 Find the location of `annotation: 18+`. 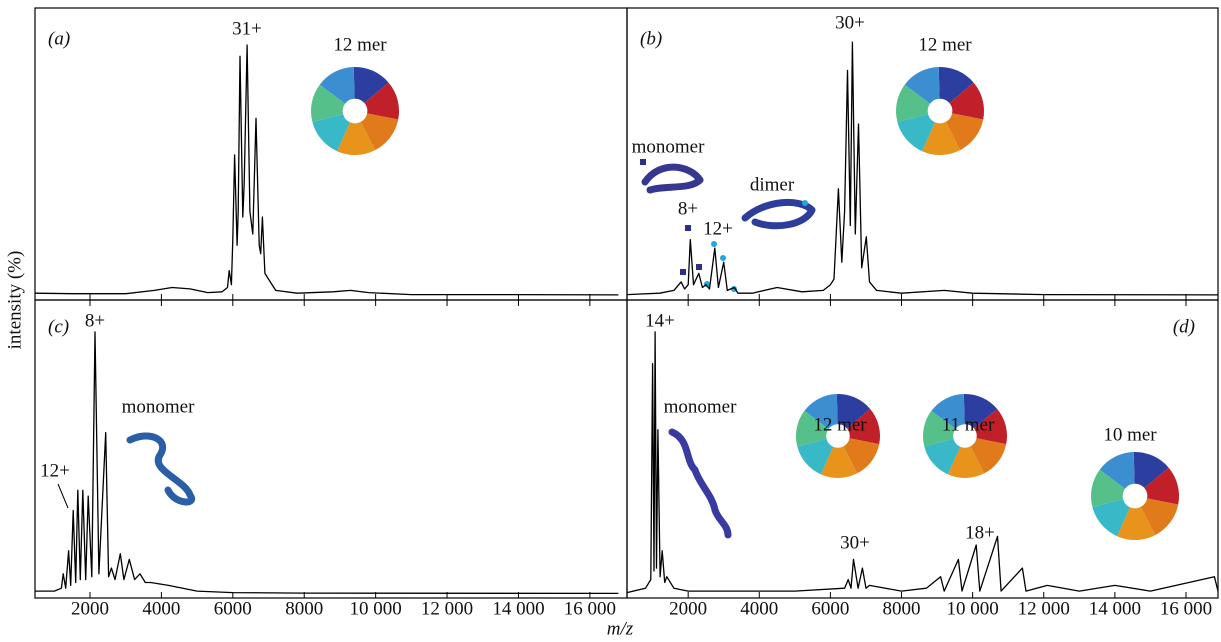

annotation: 18+ is located at coordinates (980, 532).